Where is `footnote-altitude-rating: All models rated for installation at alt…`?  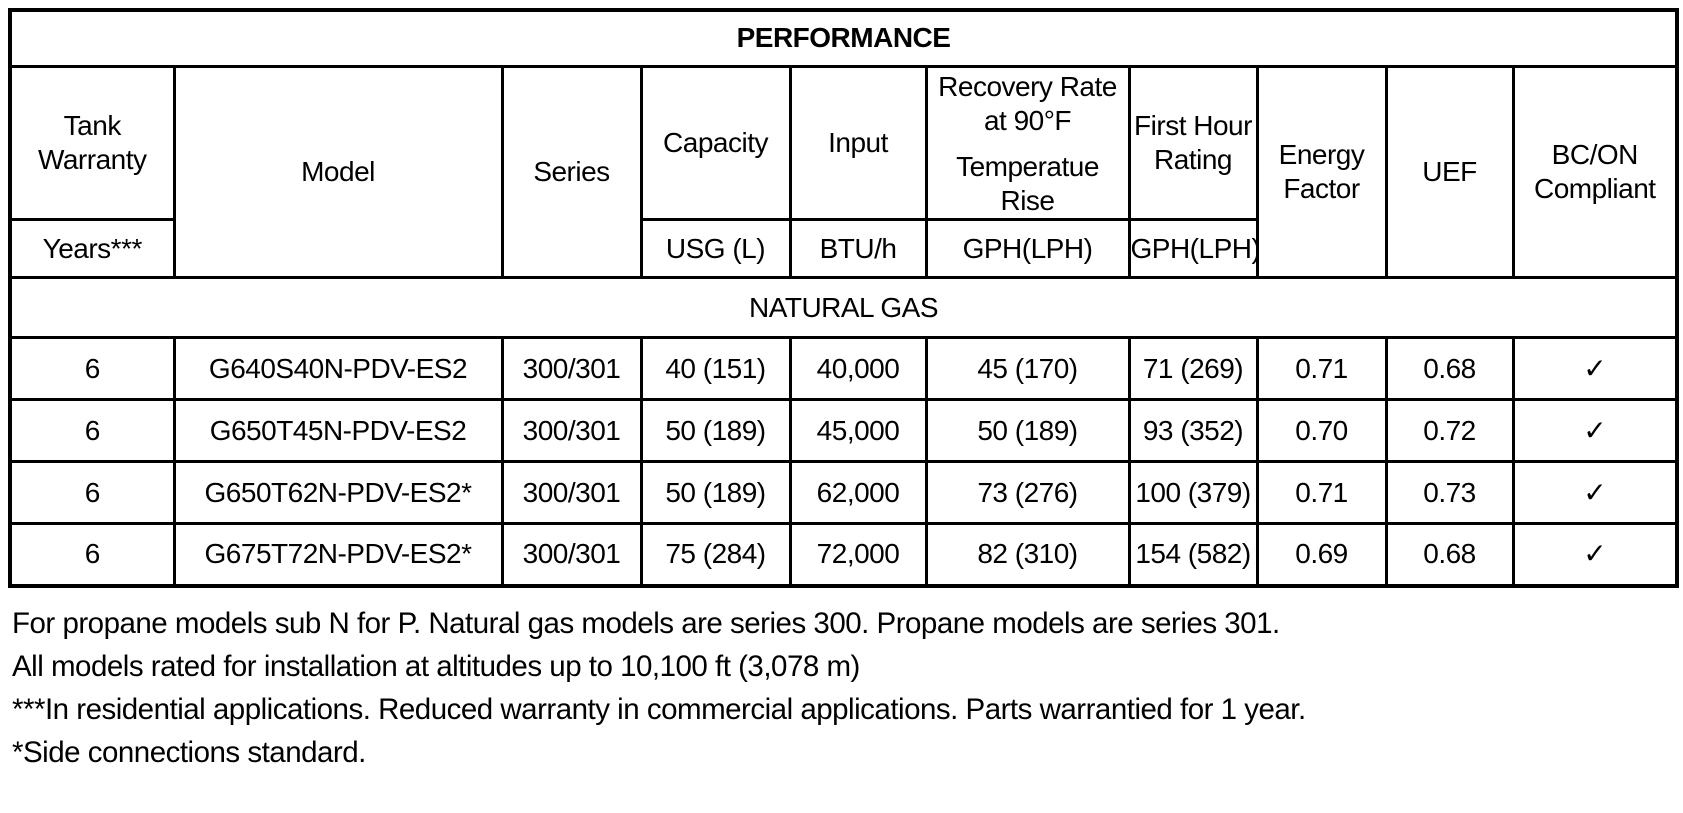
footnote-altitude-rating: All models rated for installation at alt… is located at coordinates (436, 666).